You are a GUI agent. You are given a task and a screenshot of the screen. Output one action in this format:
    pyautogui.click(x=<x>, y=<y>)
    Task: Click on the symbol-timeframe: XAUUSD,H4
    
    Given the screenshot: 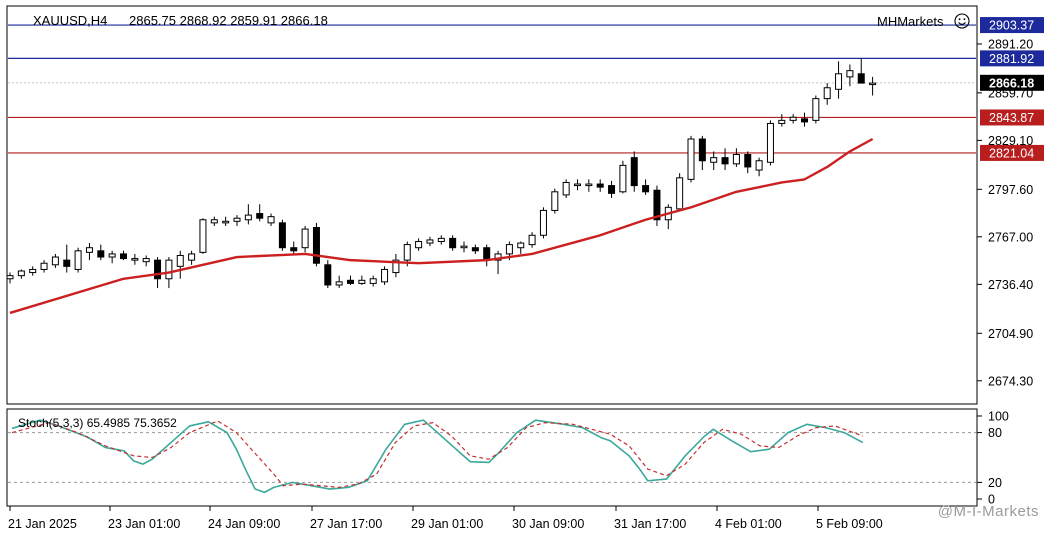 What is the action you would take?
    pyautogui.click(x=70, y=20)
    